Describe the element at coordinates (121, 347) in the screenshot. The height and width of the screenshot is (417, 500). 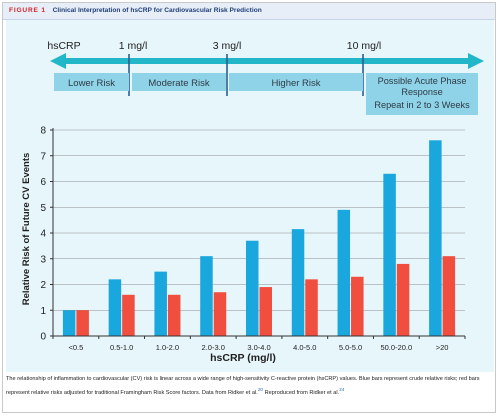
I see `x-tick-label: 0.5-1.0` at that location.